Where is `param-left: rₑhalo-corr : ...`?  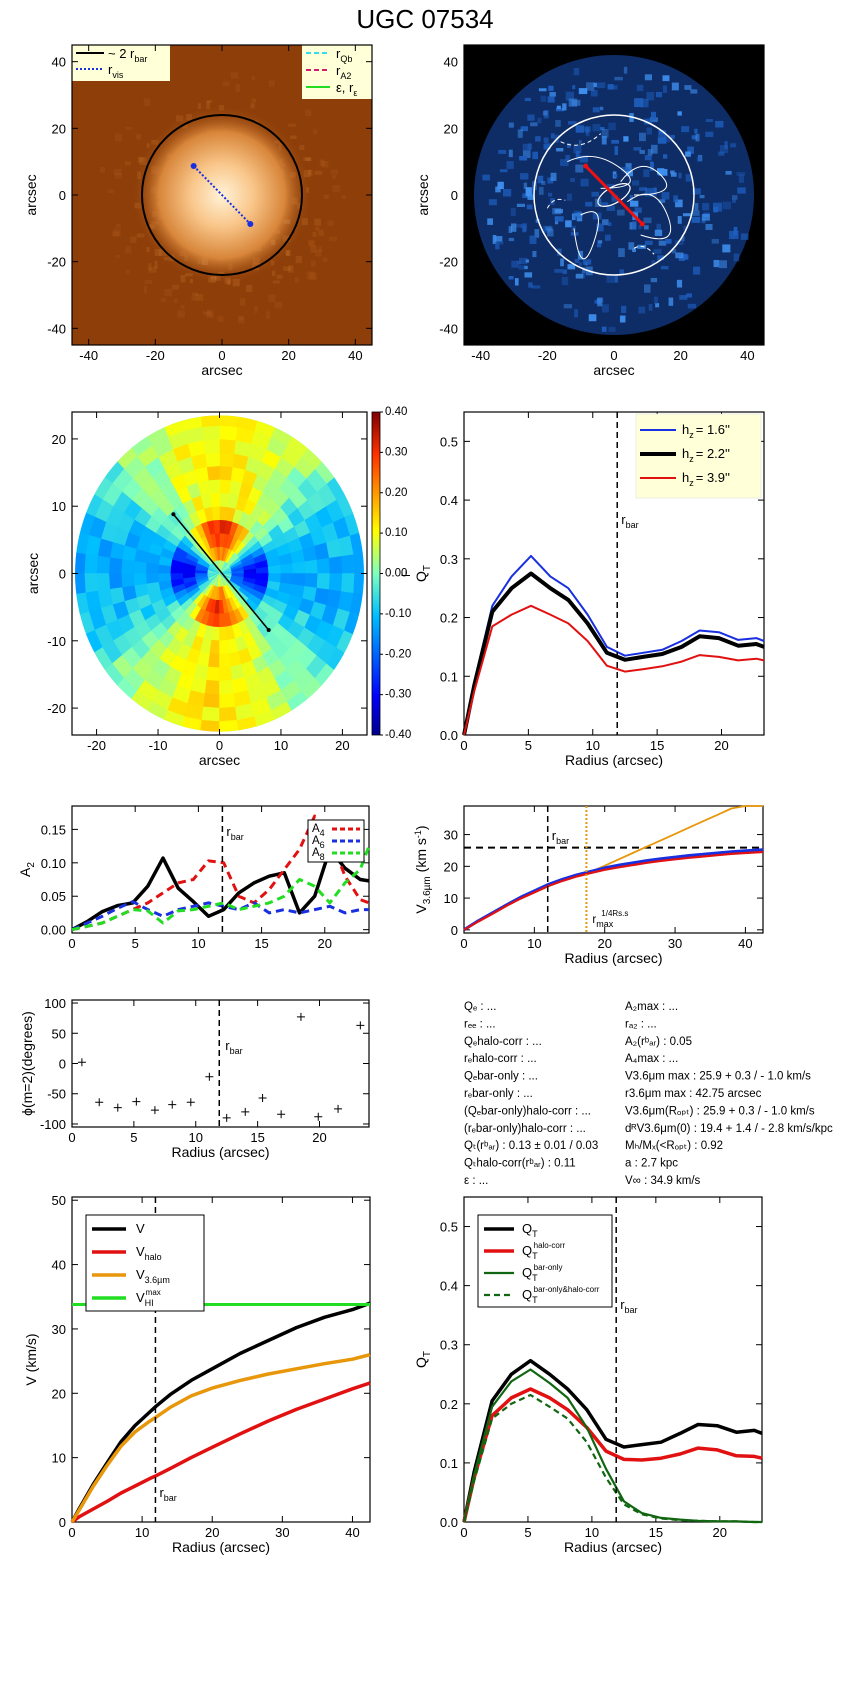
param-left: rₑhalo-corr : ... is located at coordinates (500, 1059).